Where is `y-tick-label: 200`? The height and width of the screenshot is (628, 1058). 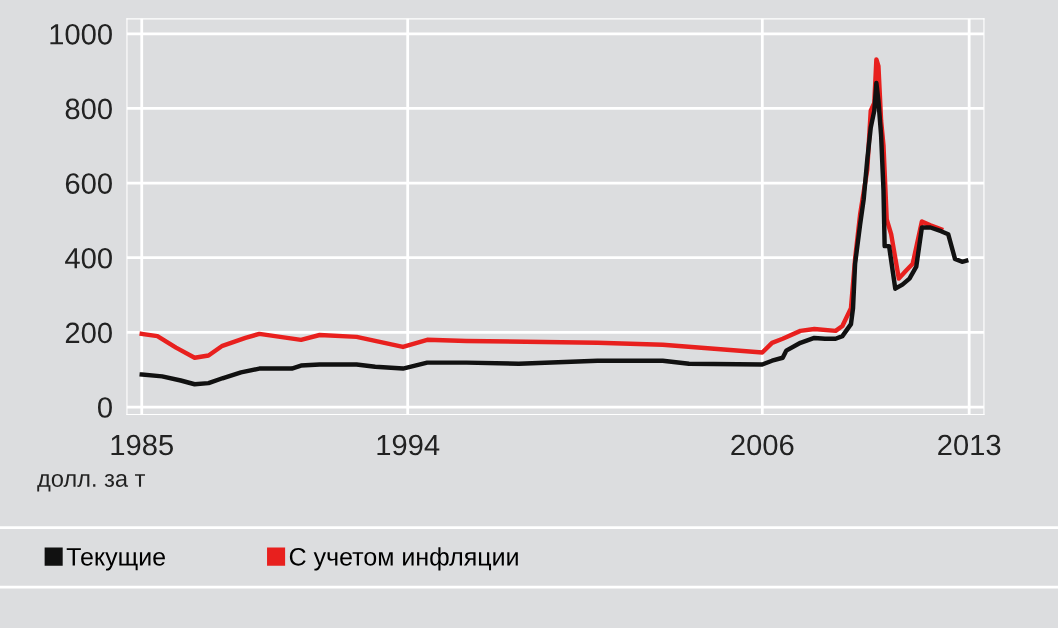 y-tick-label: 200 is located at coordinates (88, 333).